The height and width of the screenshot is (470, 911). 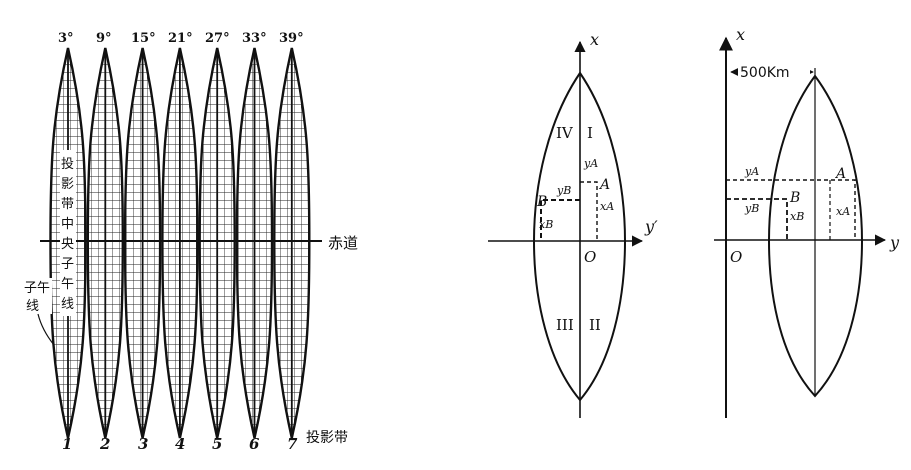 I want to click on central-meridian-char: 午, so click(x=67, y=284).